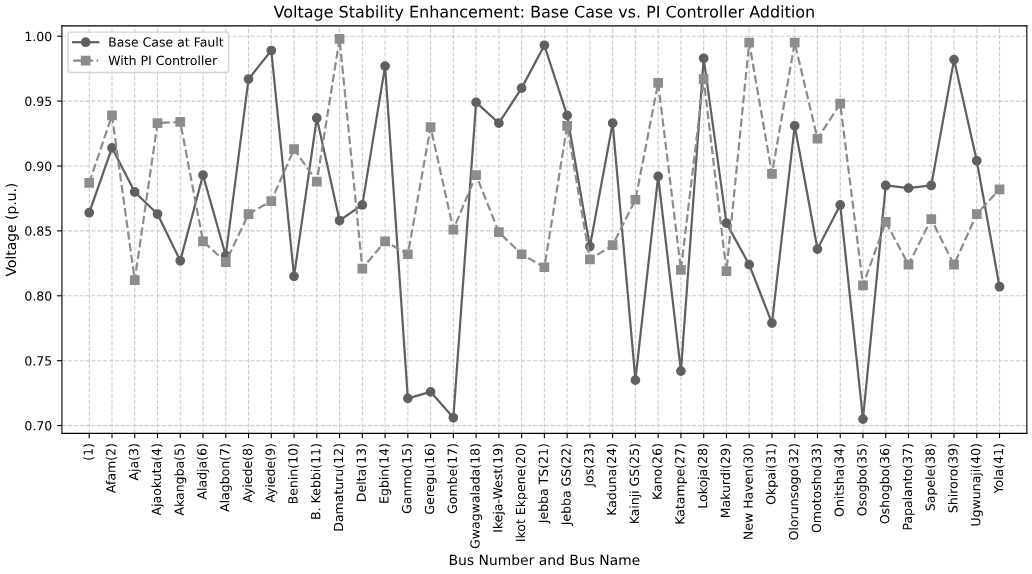 The image size is (1032, 574). I want to click on x-tick-label: Okpai(31), so click(771, 474).